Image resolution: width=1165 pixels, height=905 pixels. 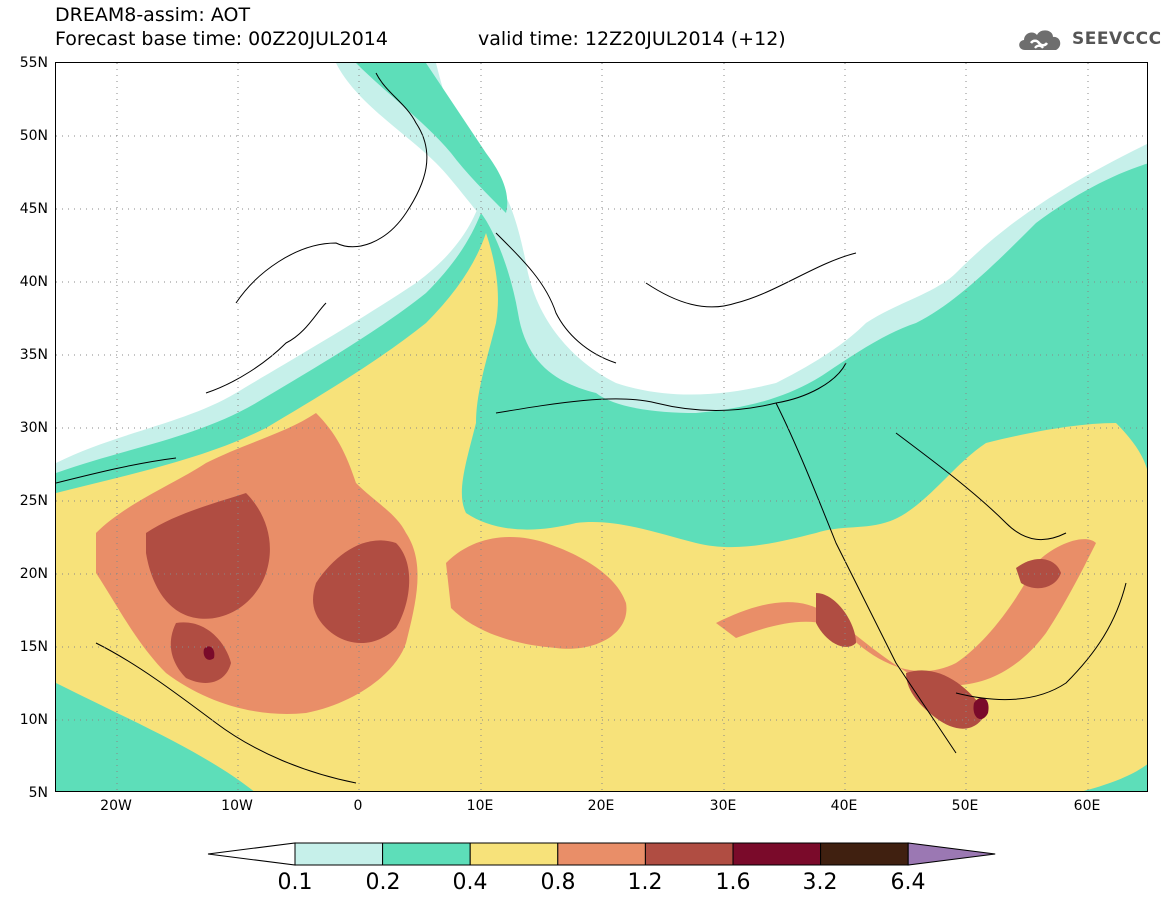 I want to click on lon-label: 20W, so click(x=116, y=806).